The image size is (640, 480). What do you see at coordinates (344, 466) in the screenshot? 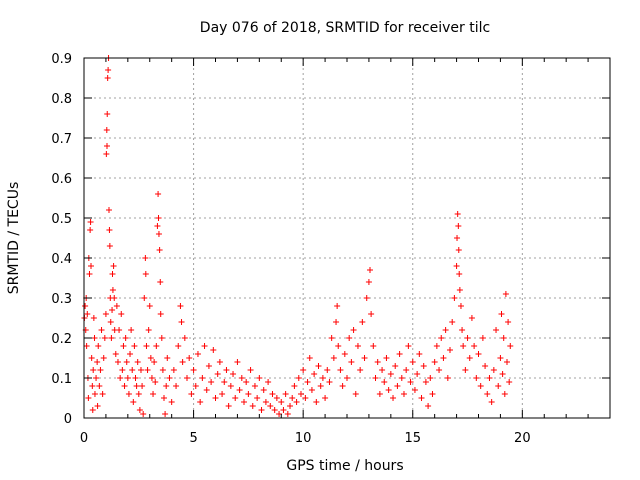
I see `x-axis-label: GPS time / hours` at bounding box center [344, 466].